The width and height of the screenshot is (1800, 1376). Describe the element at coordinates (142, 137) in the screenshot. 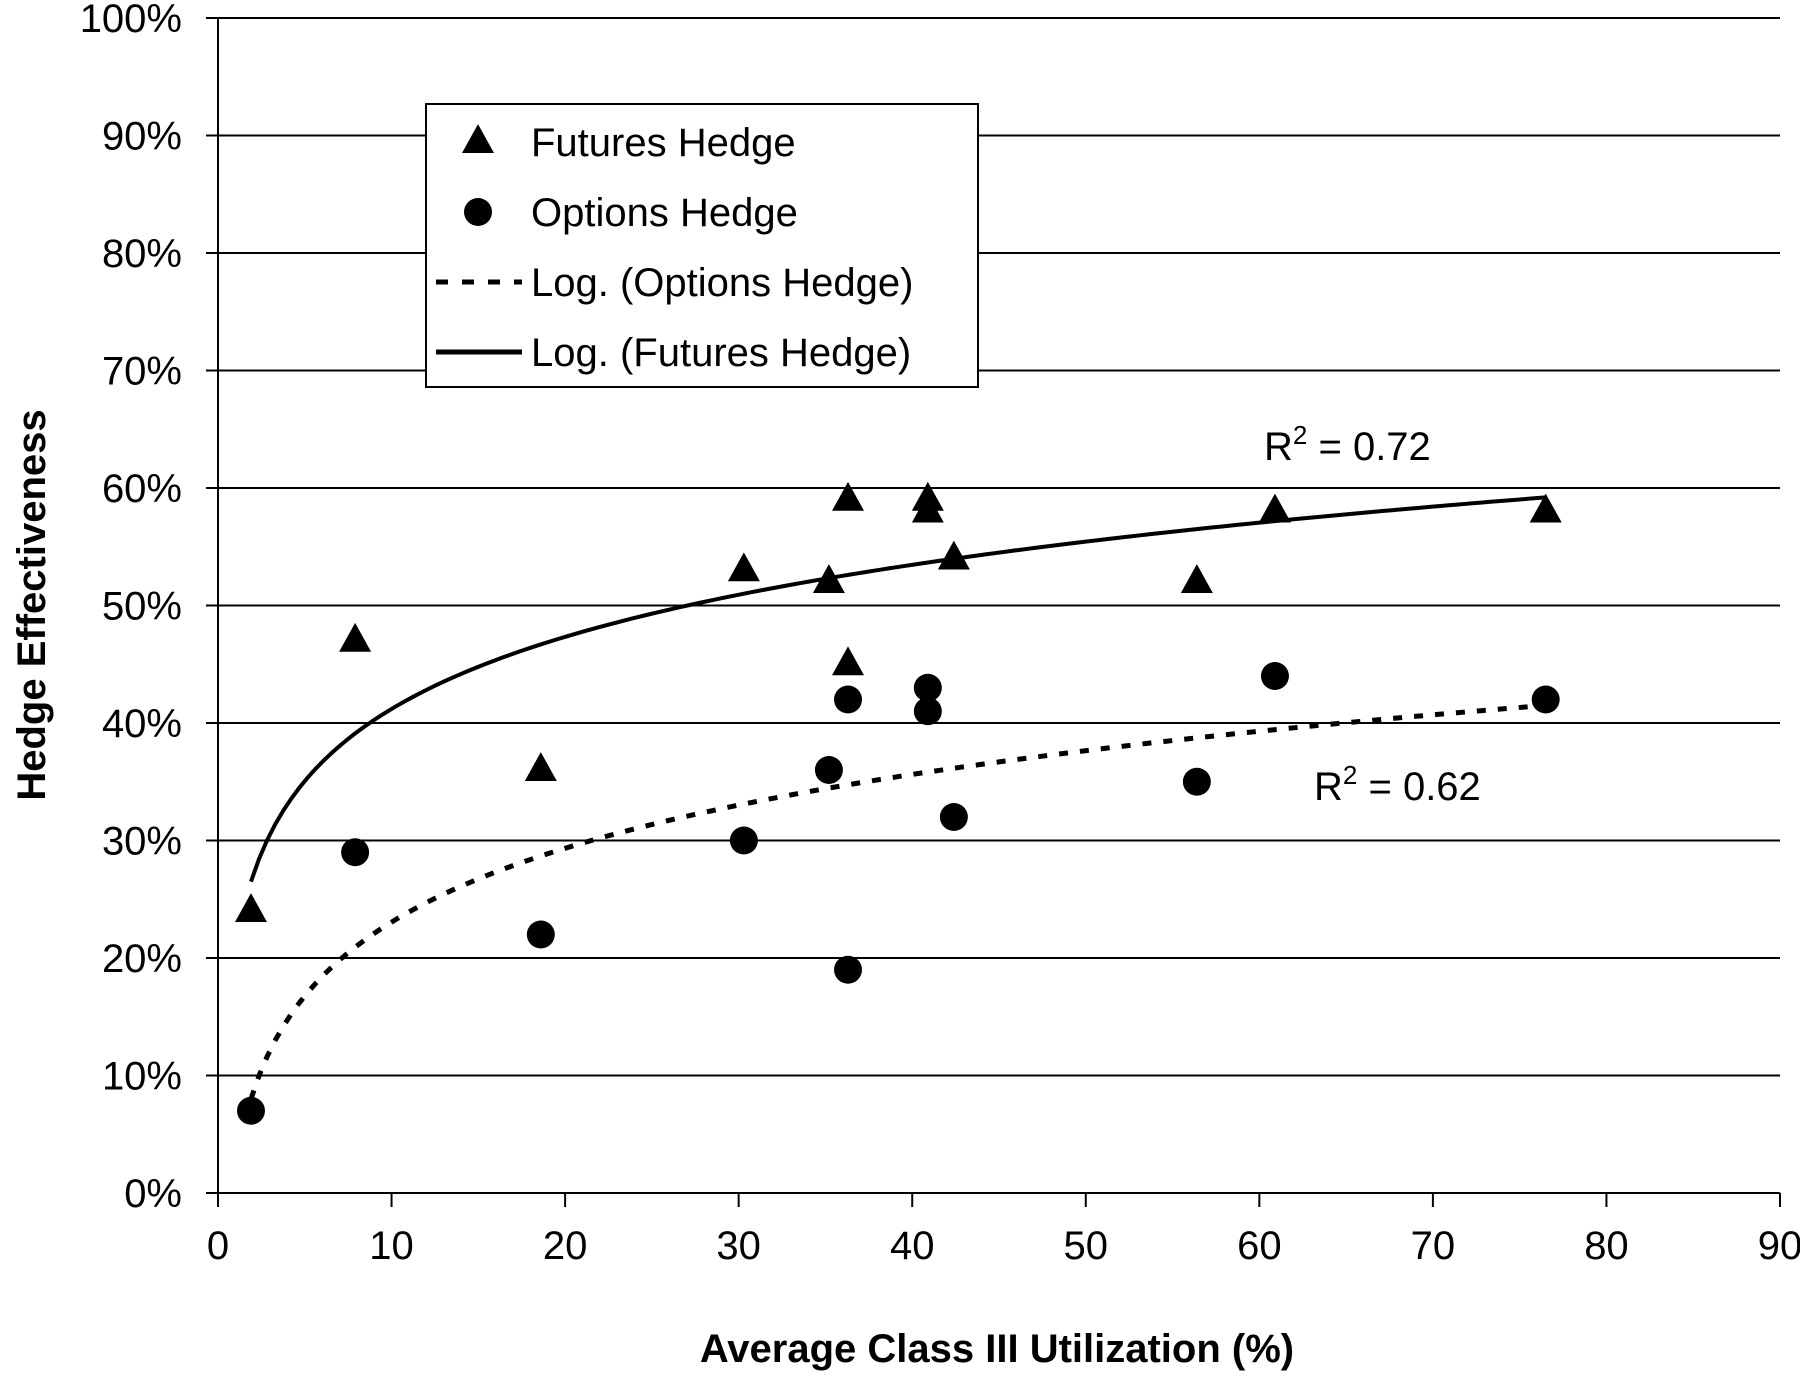

I see `y-tick-label: 90%` at that location.